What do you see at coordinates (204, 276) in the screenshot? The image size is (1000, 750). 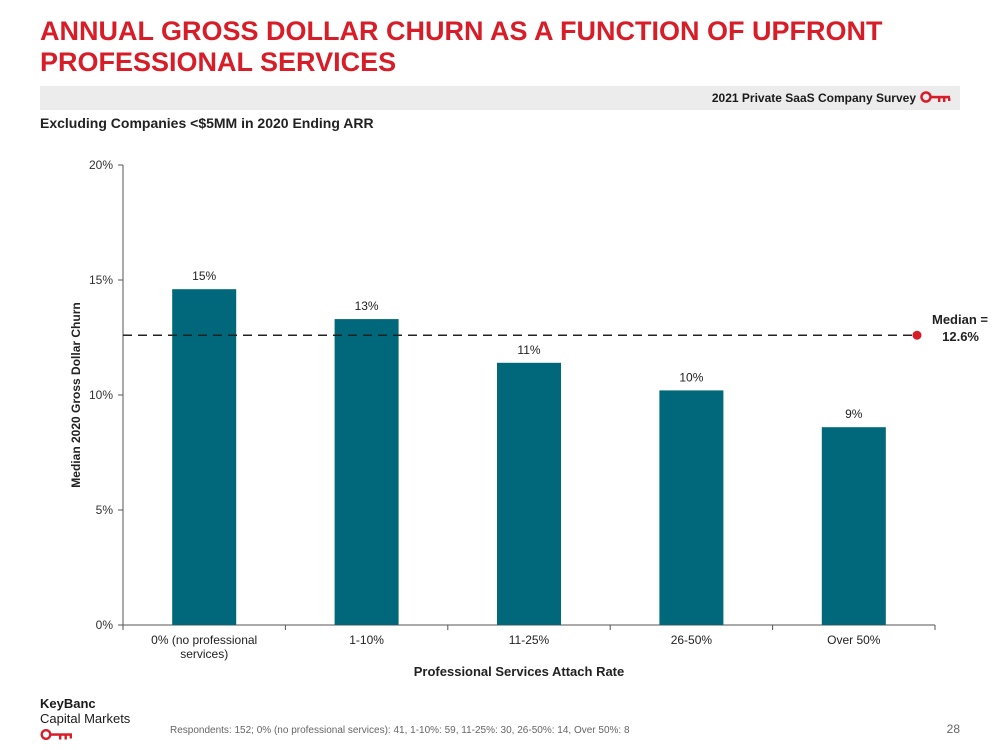 I see `bar-data-label: 15%` at bounding box center [204, 276].